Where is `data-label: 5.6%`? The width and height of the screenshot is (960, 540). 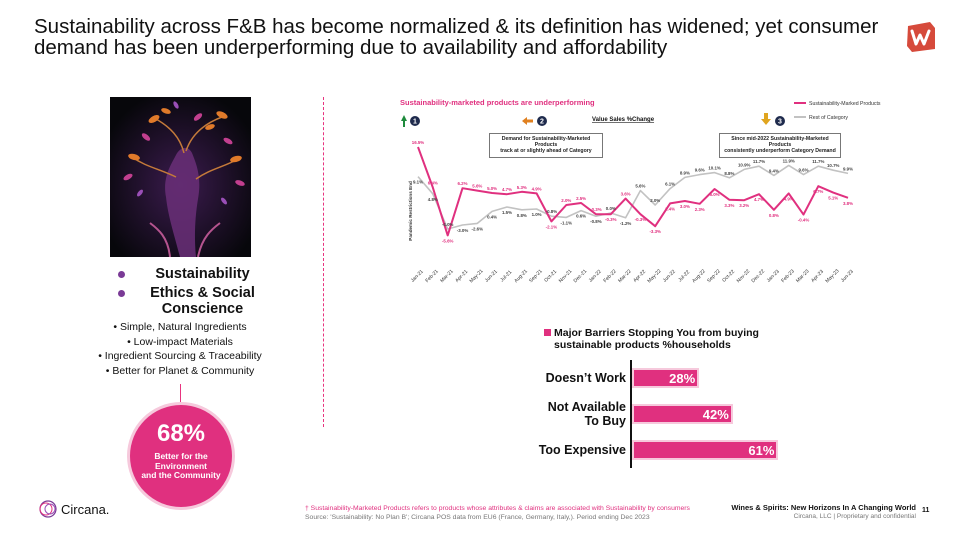
data-label: 5.6% is located at coordinates (640, 186).